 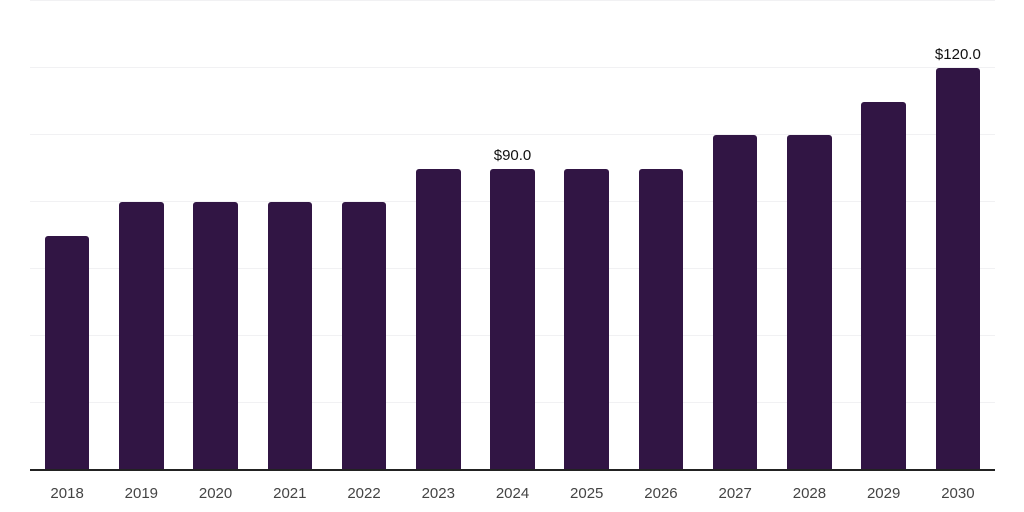 What do you see at coordinates (512, 470) in the screenshot?
I see `x-axis-line` at bounding box center [512, 470].